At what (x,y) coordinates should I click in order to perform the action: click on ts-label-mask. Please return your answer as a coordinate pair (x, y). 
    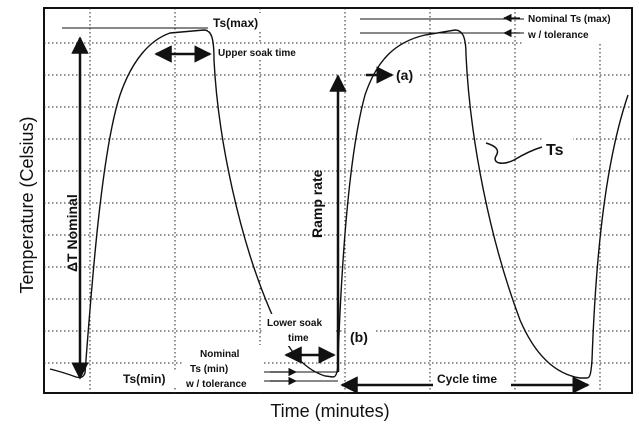
    Looking at the image, I should click on (558, 148).